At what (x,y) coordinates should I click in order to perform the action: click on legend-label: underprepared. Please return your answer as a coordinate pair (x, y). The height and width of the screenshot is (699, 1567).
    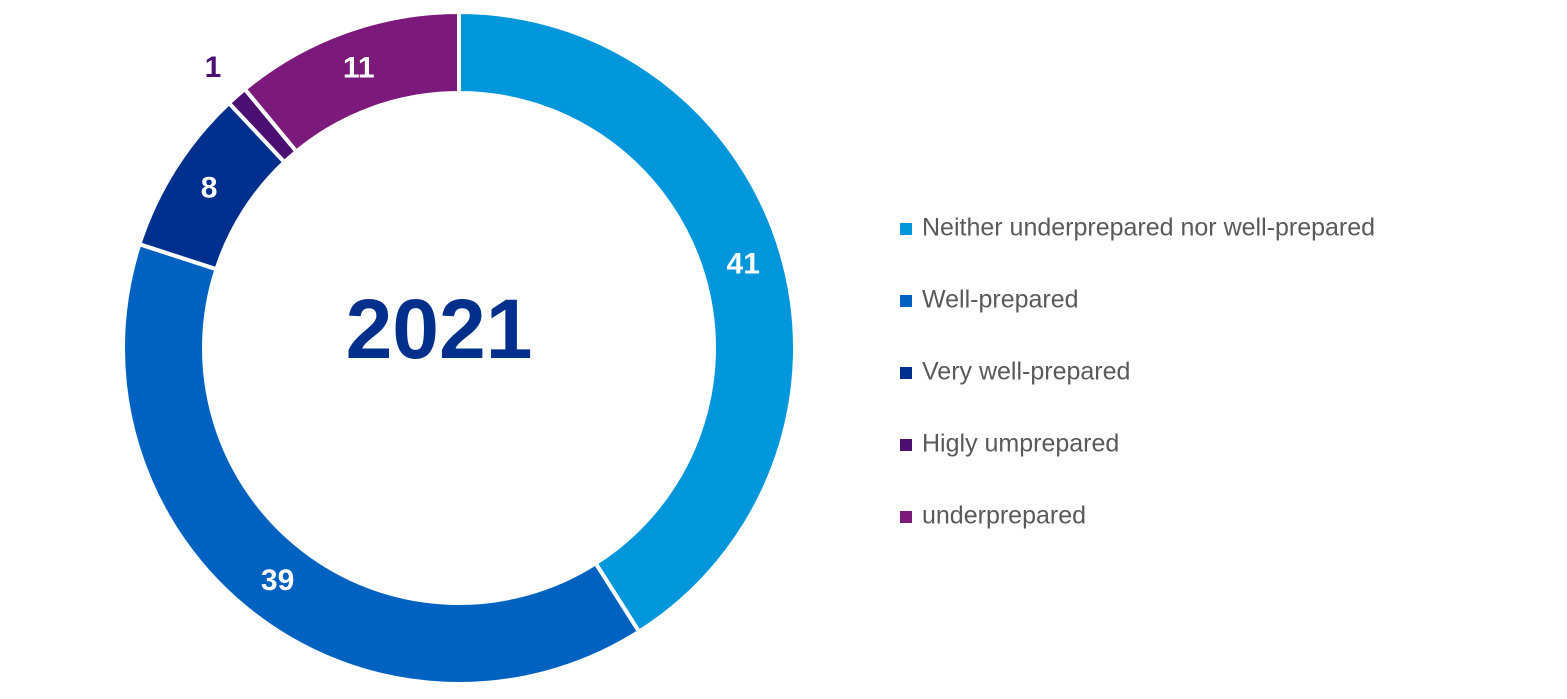
    Looking at the image, I should click on (1004, 516).